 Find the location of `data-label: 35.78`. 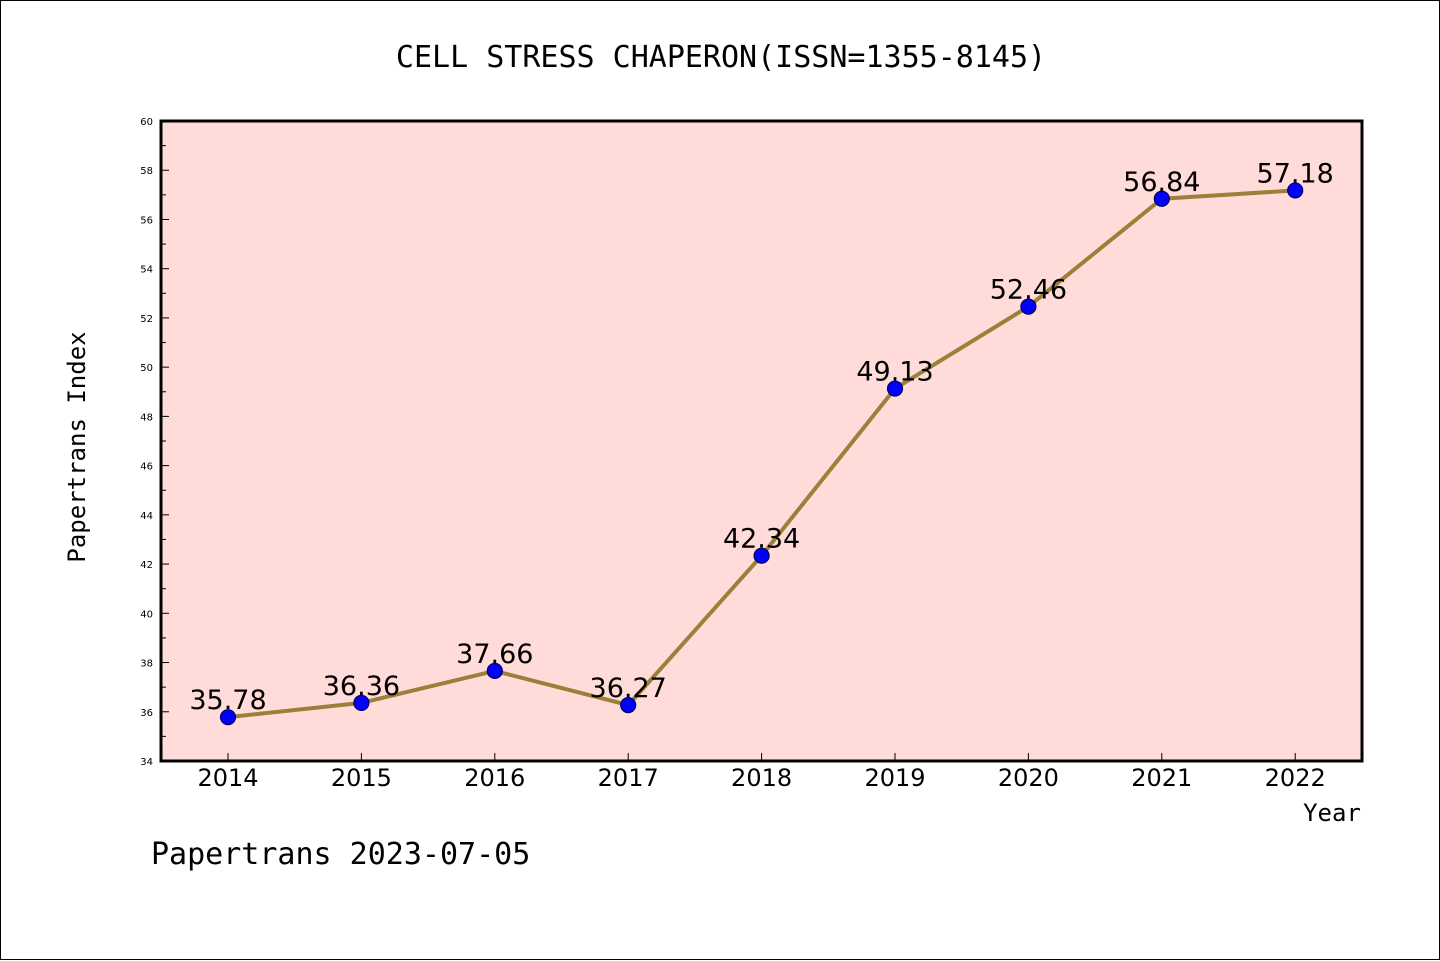

data-label: 35.78 is located at coordinates (227, 700).